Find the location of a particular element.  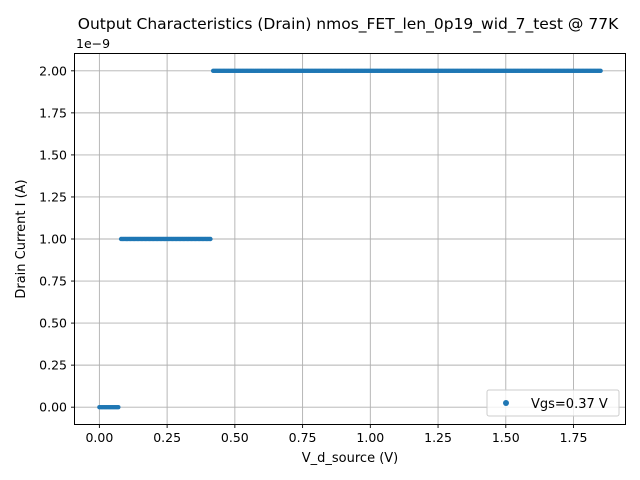

x-tick-label: 0.25 is located at coordinates (167, 437).